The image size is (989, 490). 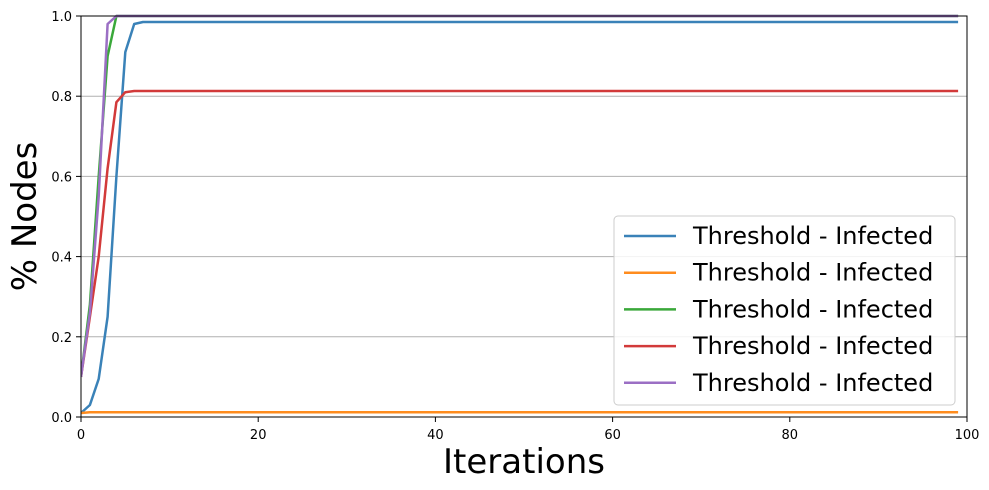 What do you see at coordinates (61, 418) in the screenshot?
I see `y-tick-label: 0.0` at bounding box center [61, 418].